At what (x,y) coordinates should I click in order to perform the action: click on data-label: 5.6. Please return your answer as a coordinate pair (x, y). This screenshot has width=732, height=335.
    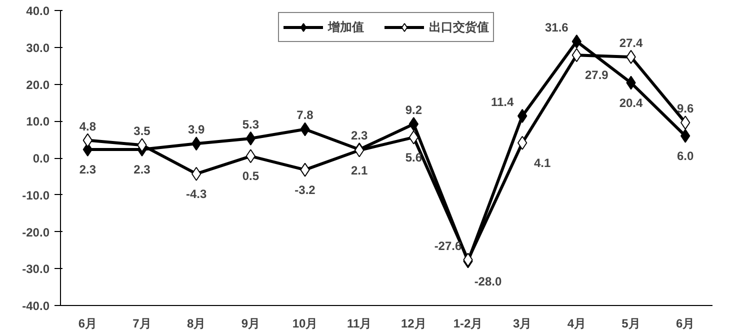
    Looking at the image, I should click on (413, 157).